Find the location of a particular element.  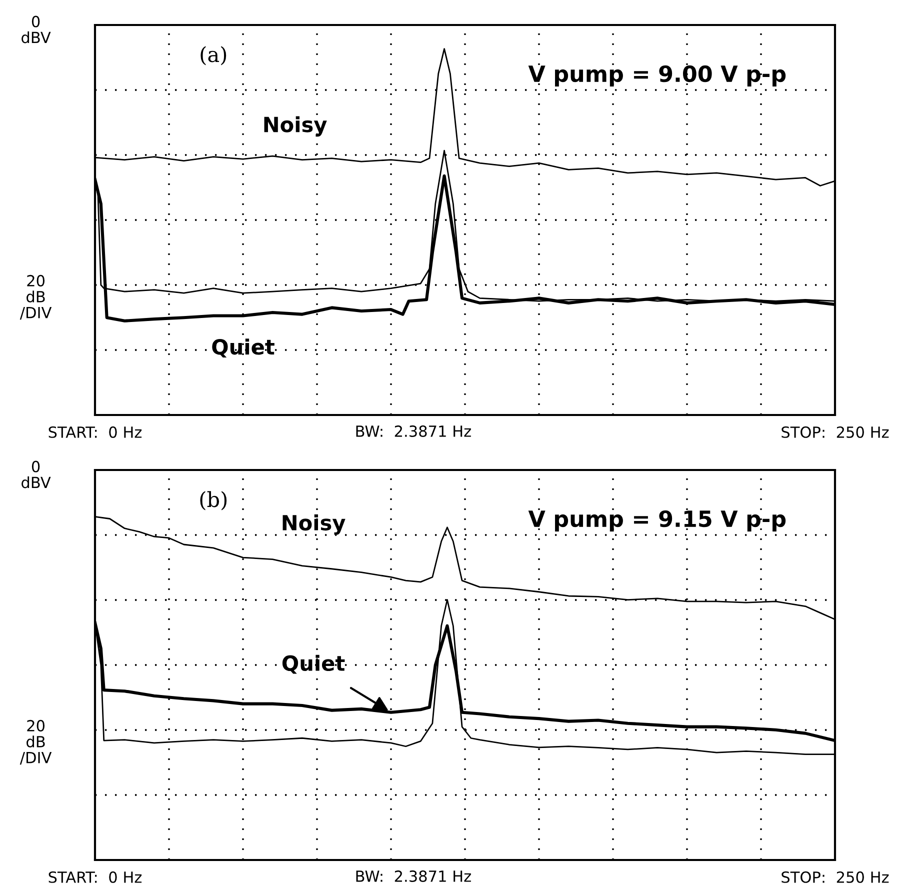

annotation: V pump = 9.15 V p-p is located at coordinates (657, 521).